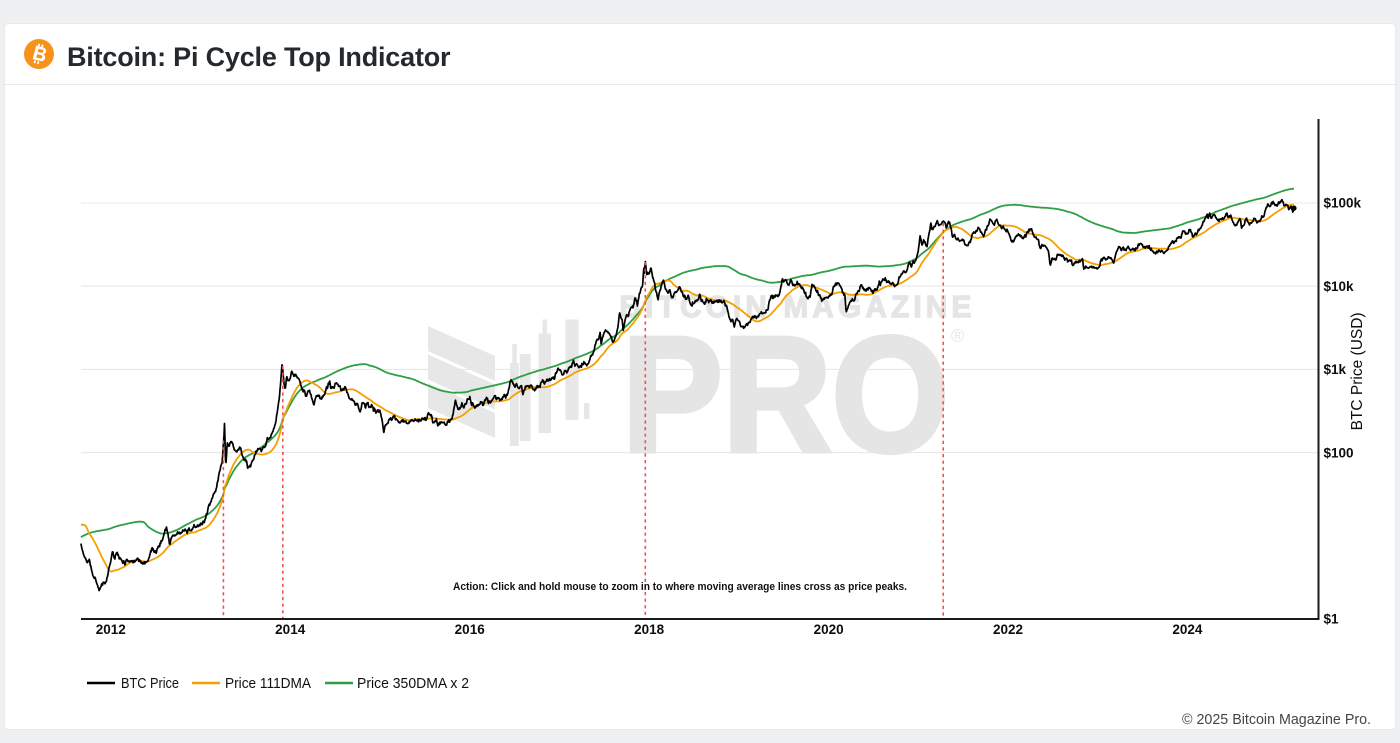 The width and height of the screenshot is (1400, 743). I want to click on svg-text: $1, so click(1332, 619).